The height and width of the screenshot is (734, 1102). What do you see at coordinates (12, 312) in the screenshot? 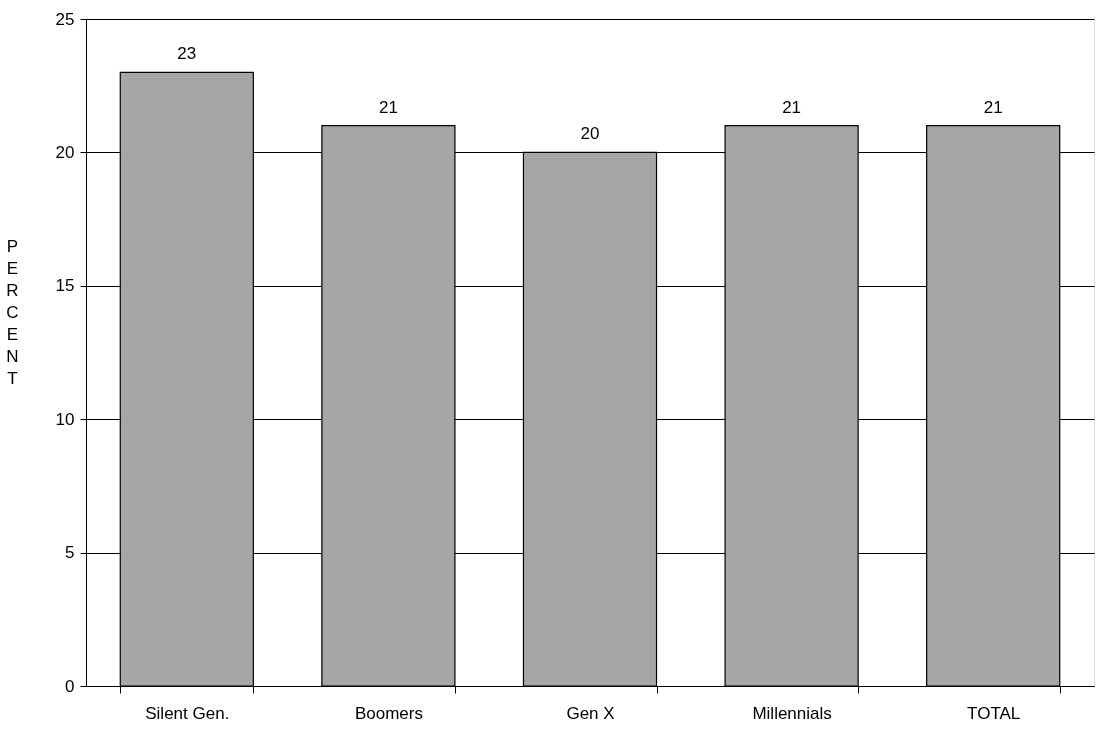
I see `y-axis-title: PERCENT` at bounding box center [12, 312].